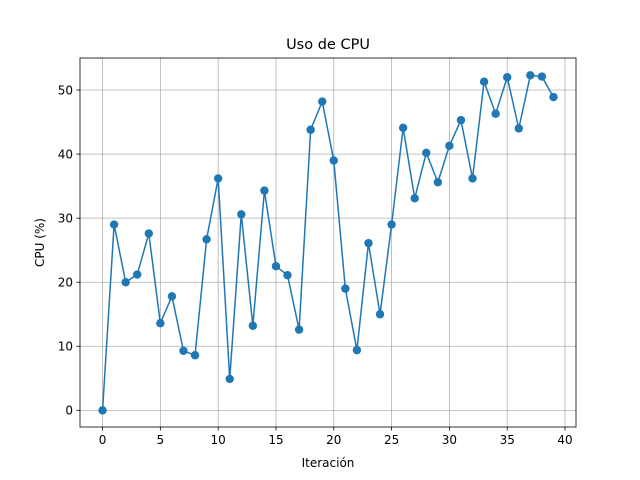 This screenshot has width=640, height=480. Describe the element at coordinates (449, 440) in the screenshot. I see `x-tick-label: 30` at that location.